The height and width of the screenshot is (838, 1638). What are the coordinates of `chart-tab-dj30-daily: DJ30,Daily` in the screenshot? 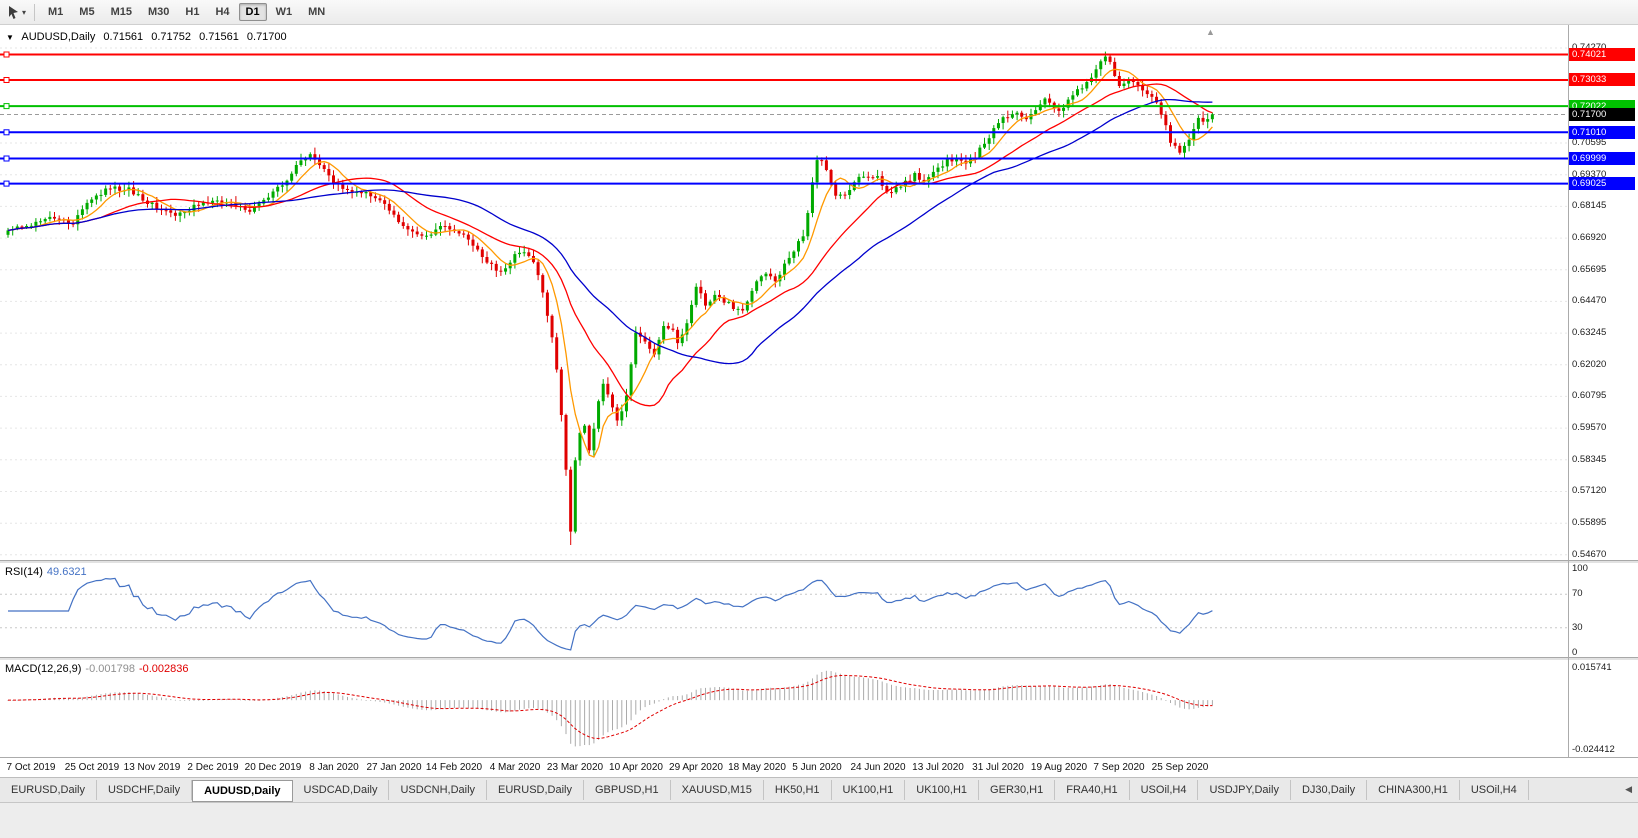 It's located at (1329, 790).